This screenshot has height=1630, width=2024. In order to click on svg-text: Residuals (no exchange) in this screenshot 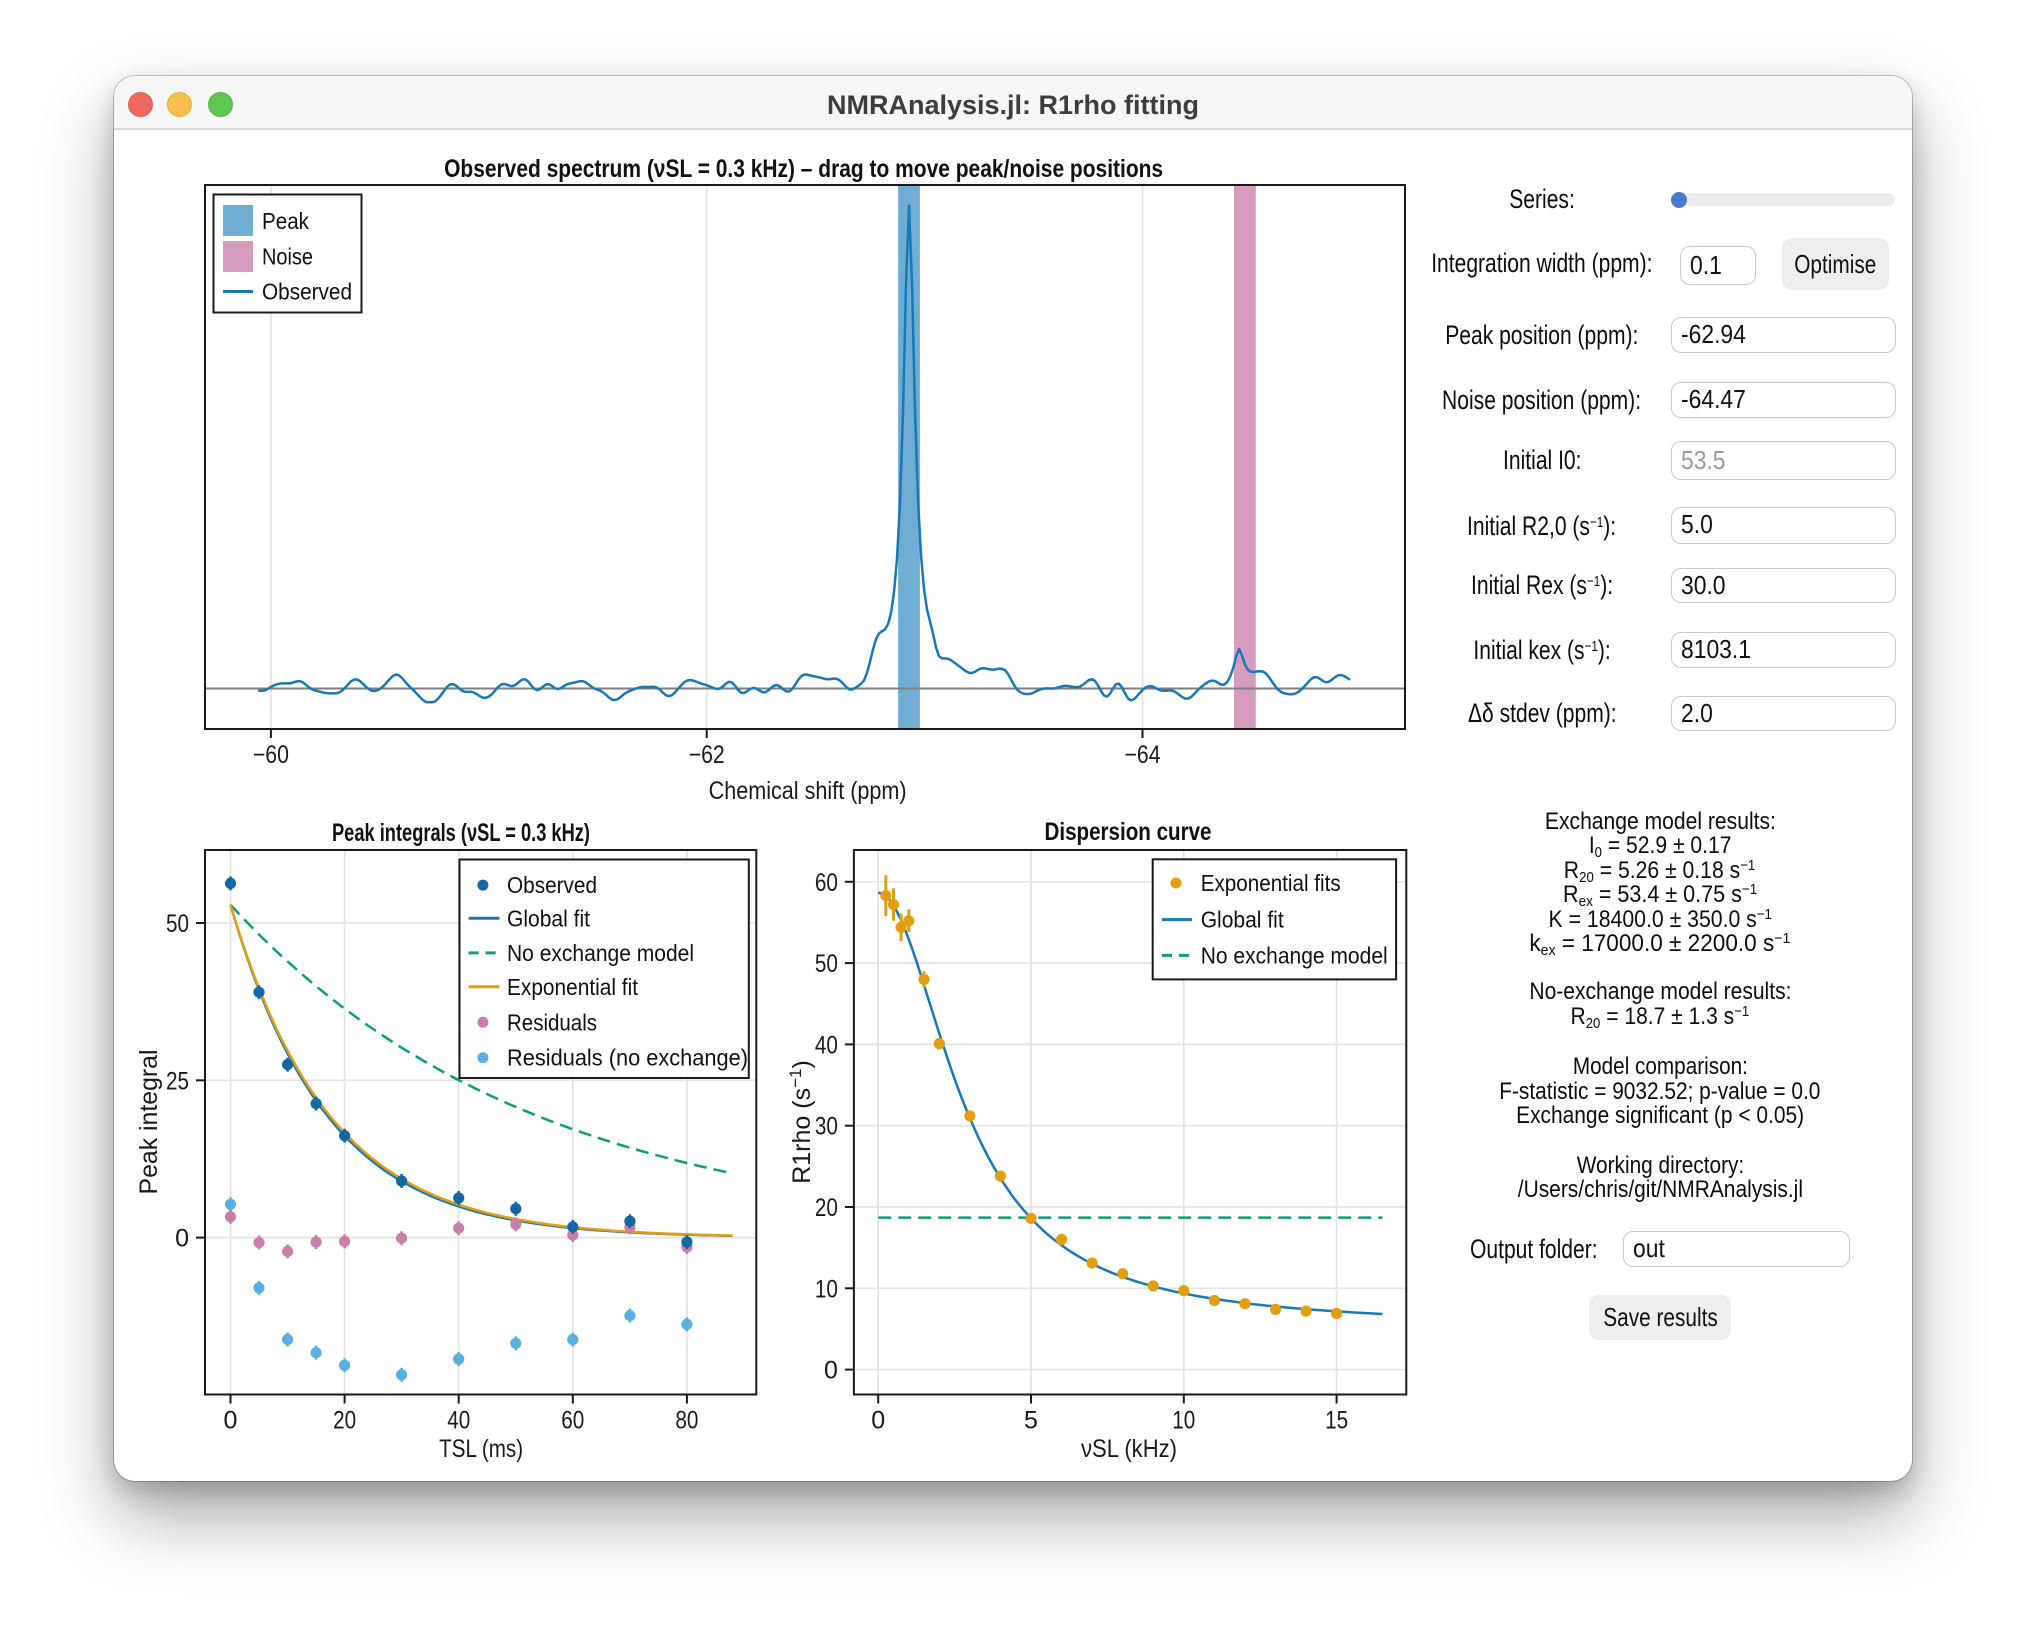, I will do `click(627, 1058)`.